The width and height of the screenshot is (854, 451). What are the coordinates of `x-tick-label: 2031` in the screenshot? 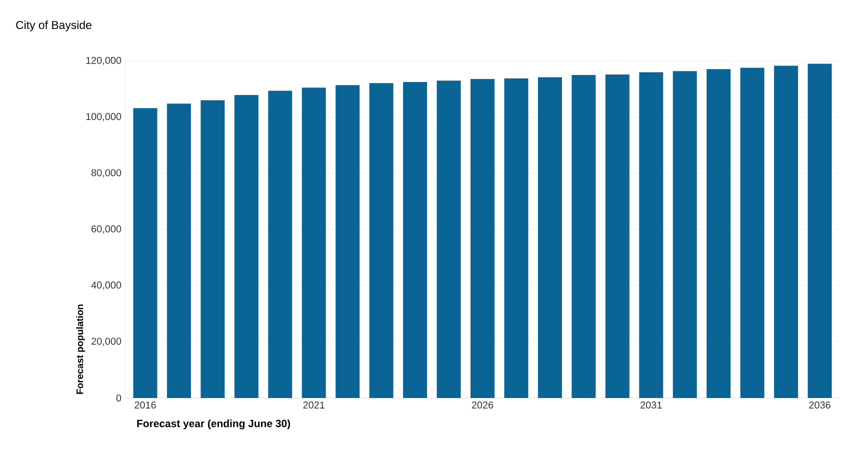 It's located at (651, 405).